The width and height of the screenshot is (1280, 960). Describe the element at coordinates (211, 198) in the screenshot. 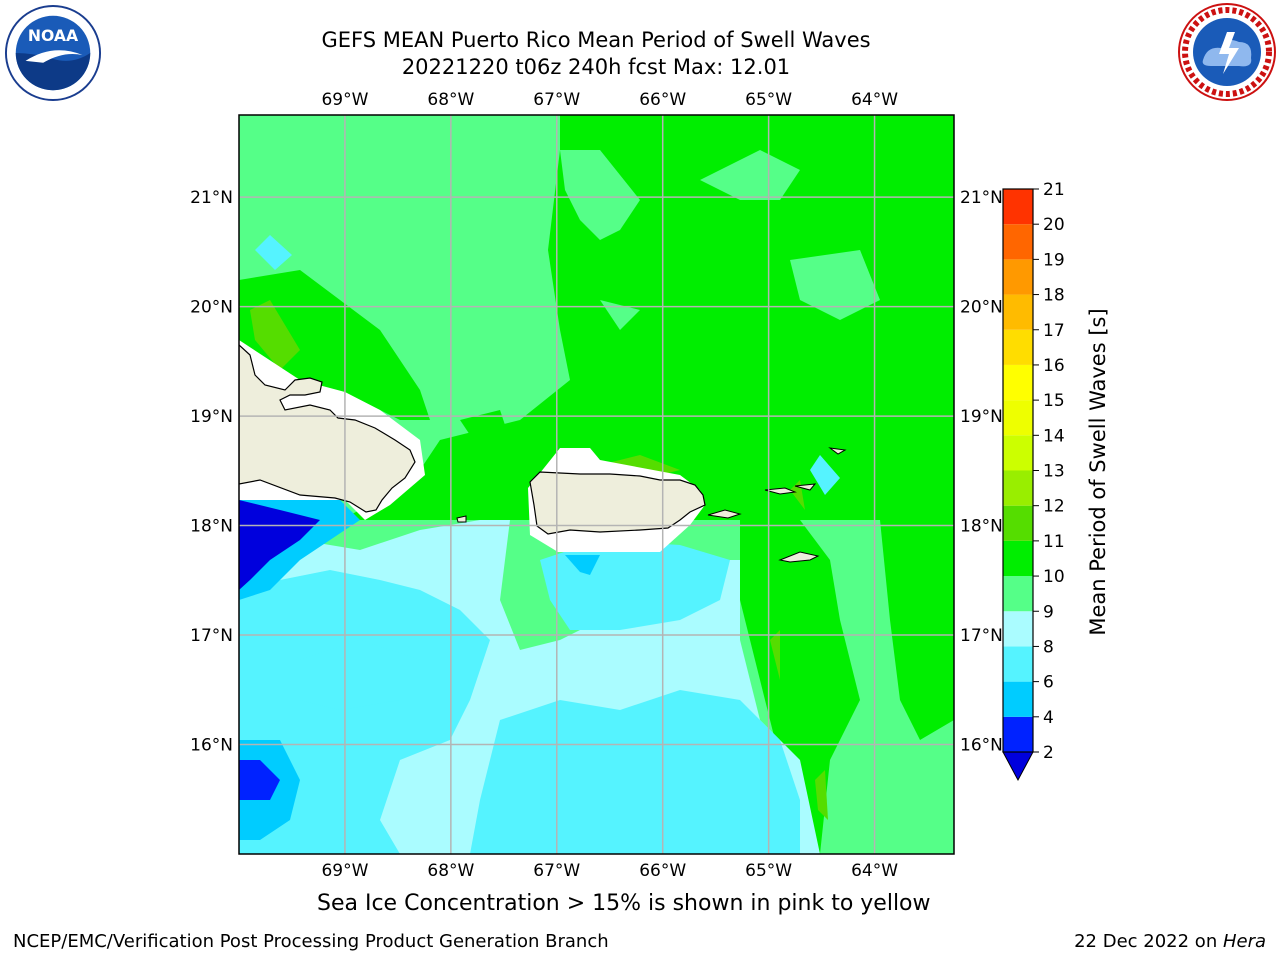

I see `lat-tick-left: 21°N` at that location.